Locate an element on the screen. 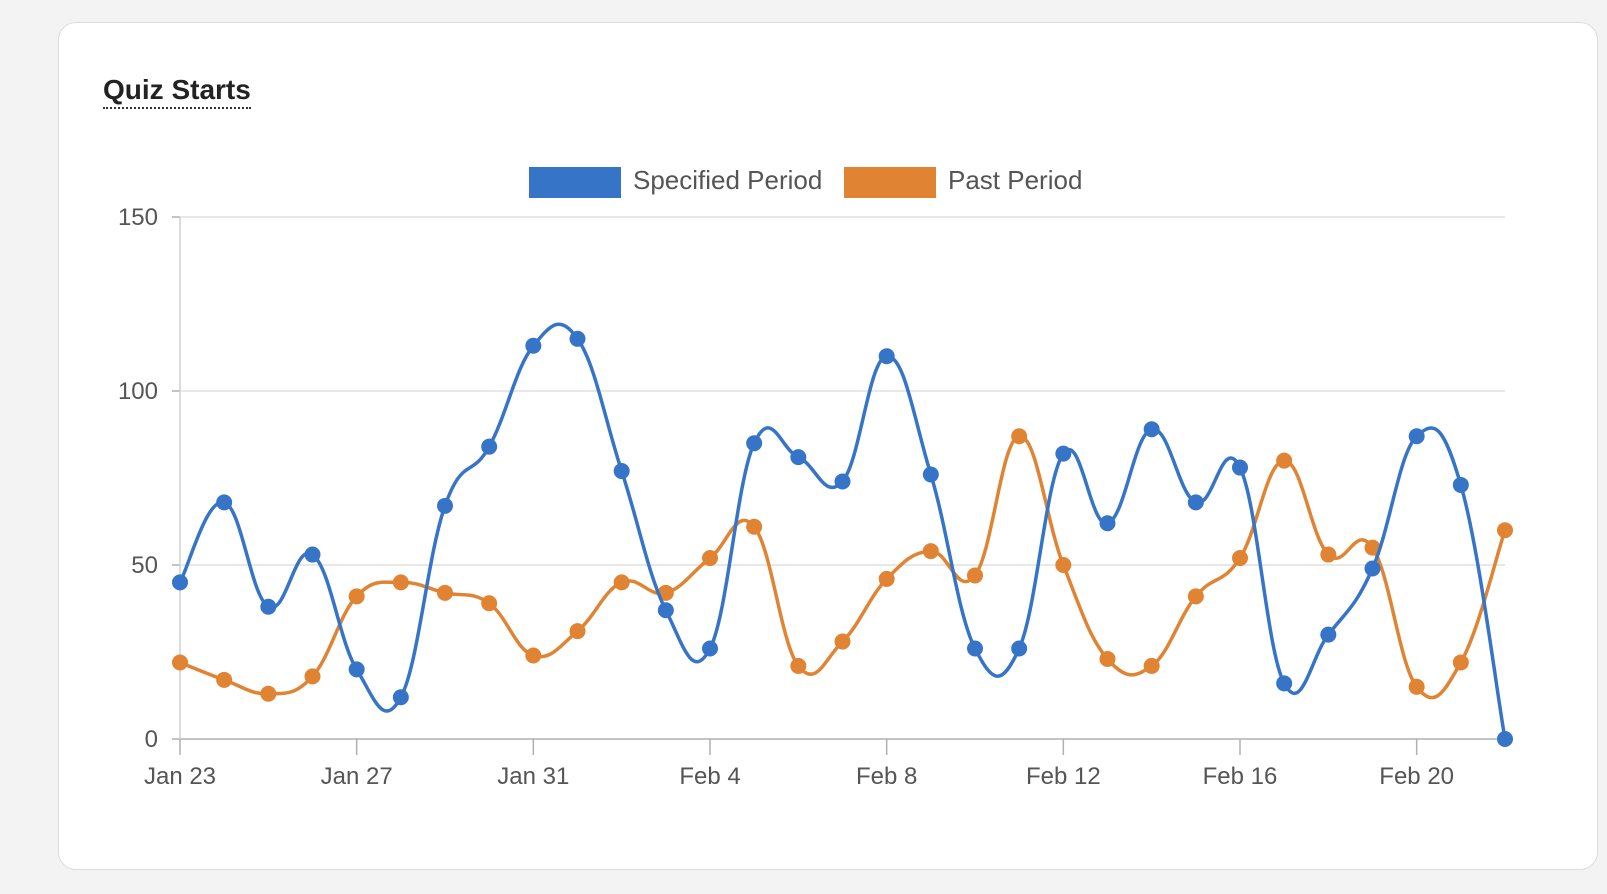 The height and width of the screenshot is (894, 1607). y-tick-label: 0 is located at coordinates (151, 739).